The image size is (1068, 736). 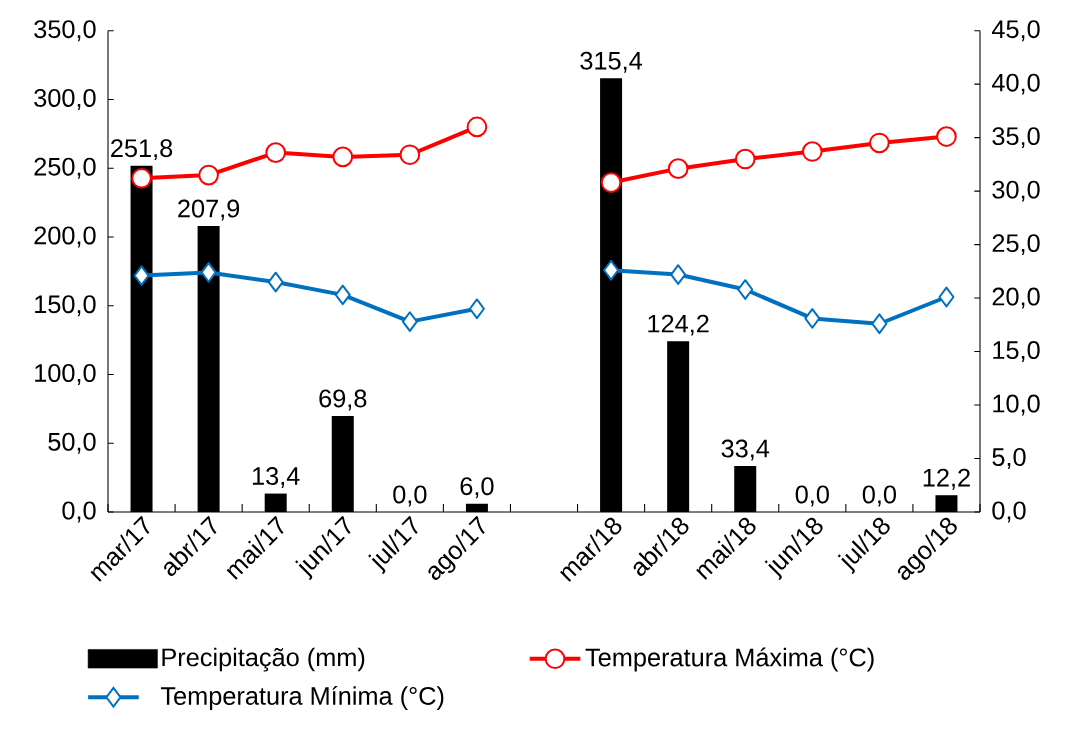 I want to click on y-tick-label: 300,0, so click(x=65, y=99).